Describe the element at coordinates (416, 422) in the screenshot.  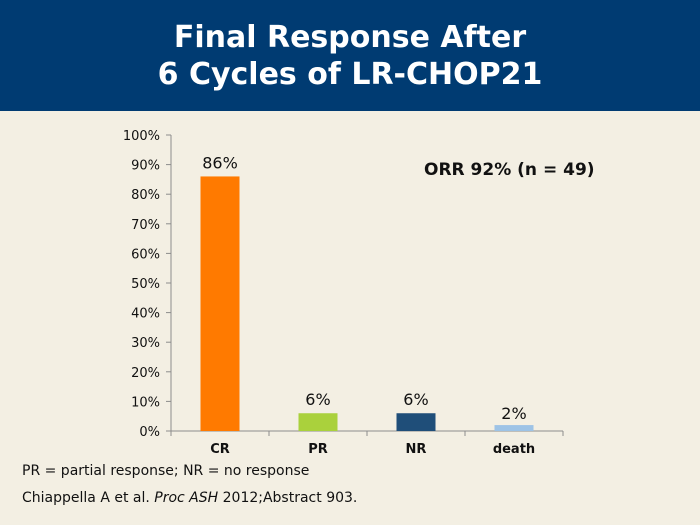
I see `bar-nr` at that location.